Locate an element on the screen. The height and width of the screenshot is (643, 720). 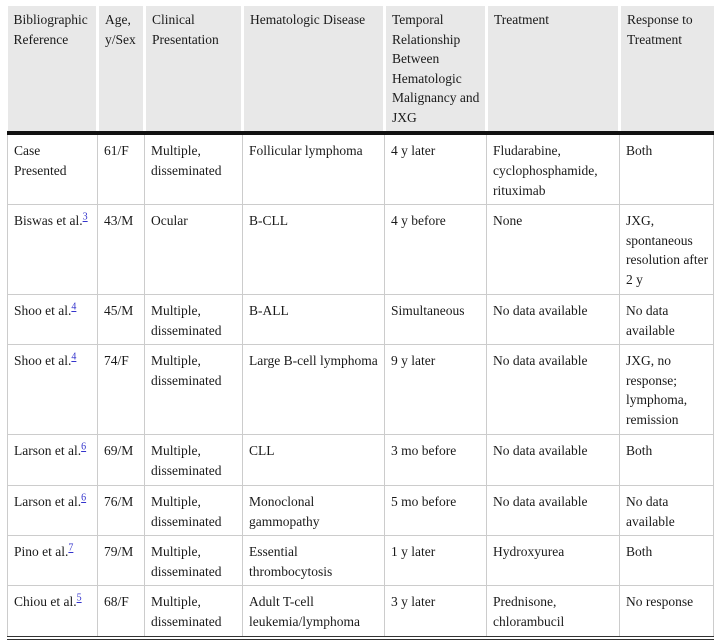
cell-bibliographic-reference: Case Presented is located at coordinates (52, 169).